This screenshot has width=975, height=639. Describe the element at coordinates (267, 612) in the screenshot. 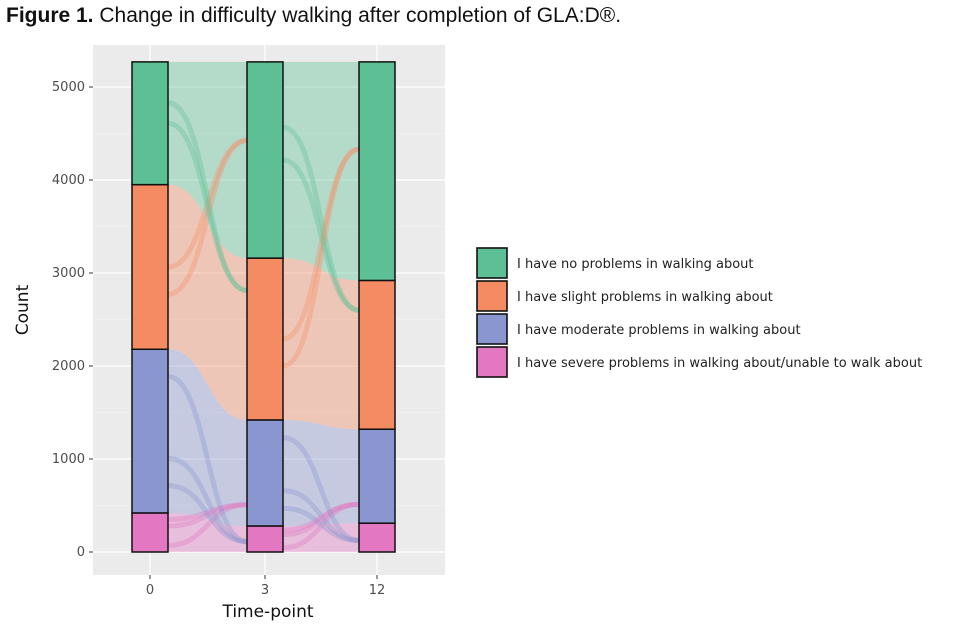

I see `x-axis-title: Time-point` at that location.